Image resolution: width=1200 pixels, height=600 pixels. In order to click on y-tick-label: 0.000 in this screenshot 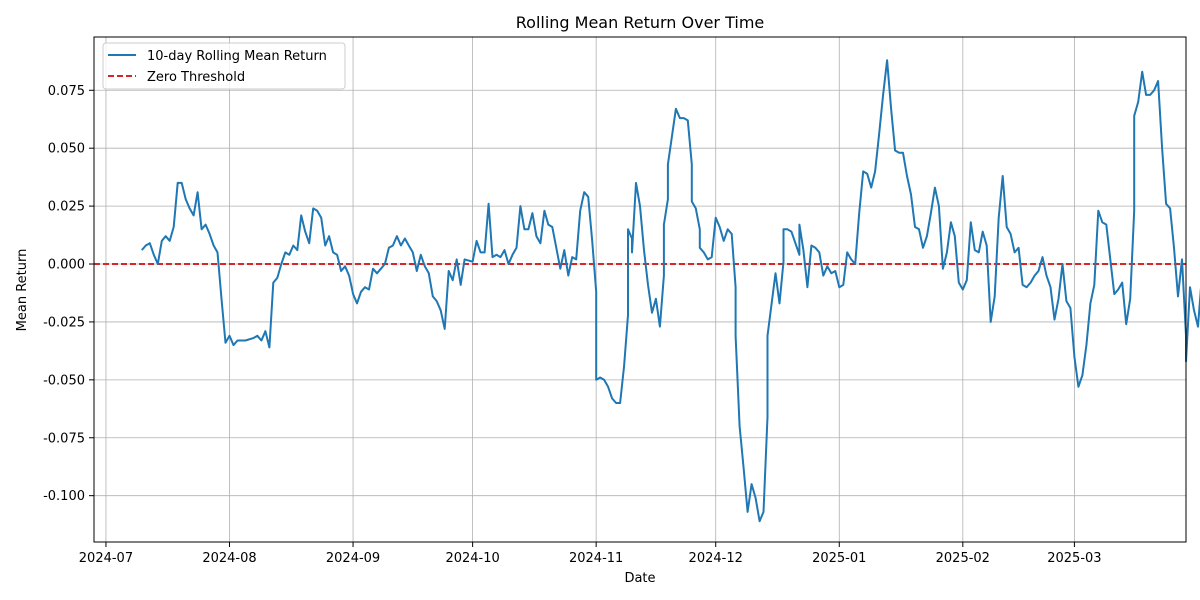, I will do `click(66, 265)`.